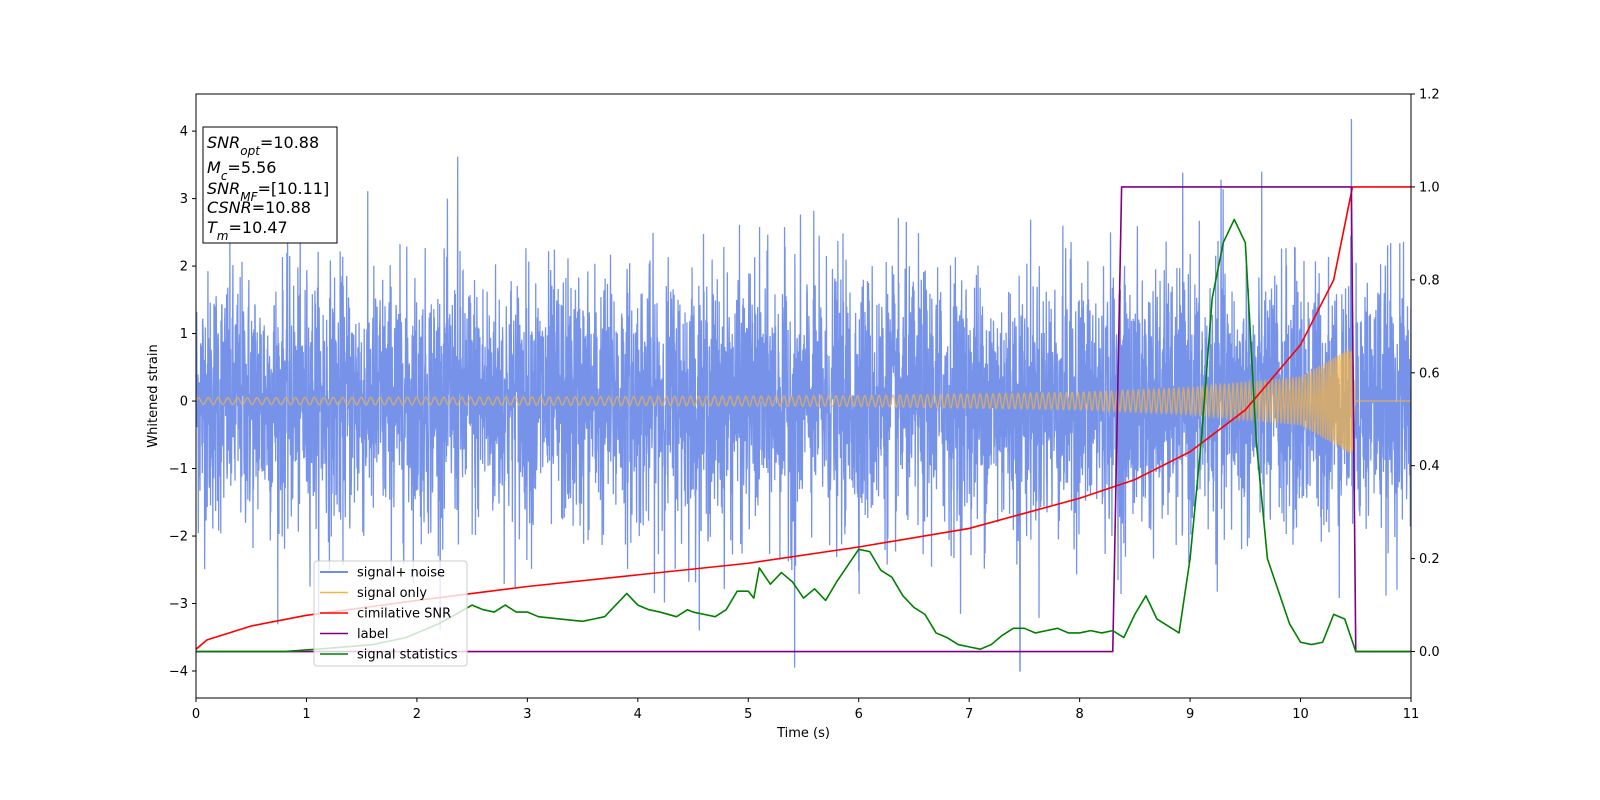 The height and width of the screenshot is (800, 1600). What do you see at coordinates (1411, 714) in the screenshot?
I see `x-tick-label: 11` at bounding box center [1411, 714].